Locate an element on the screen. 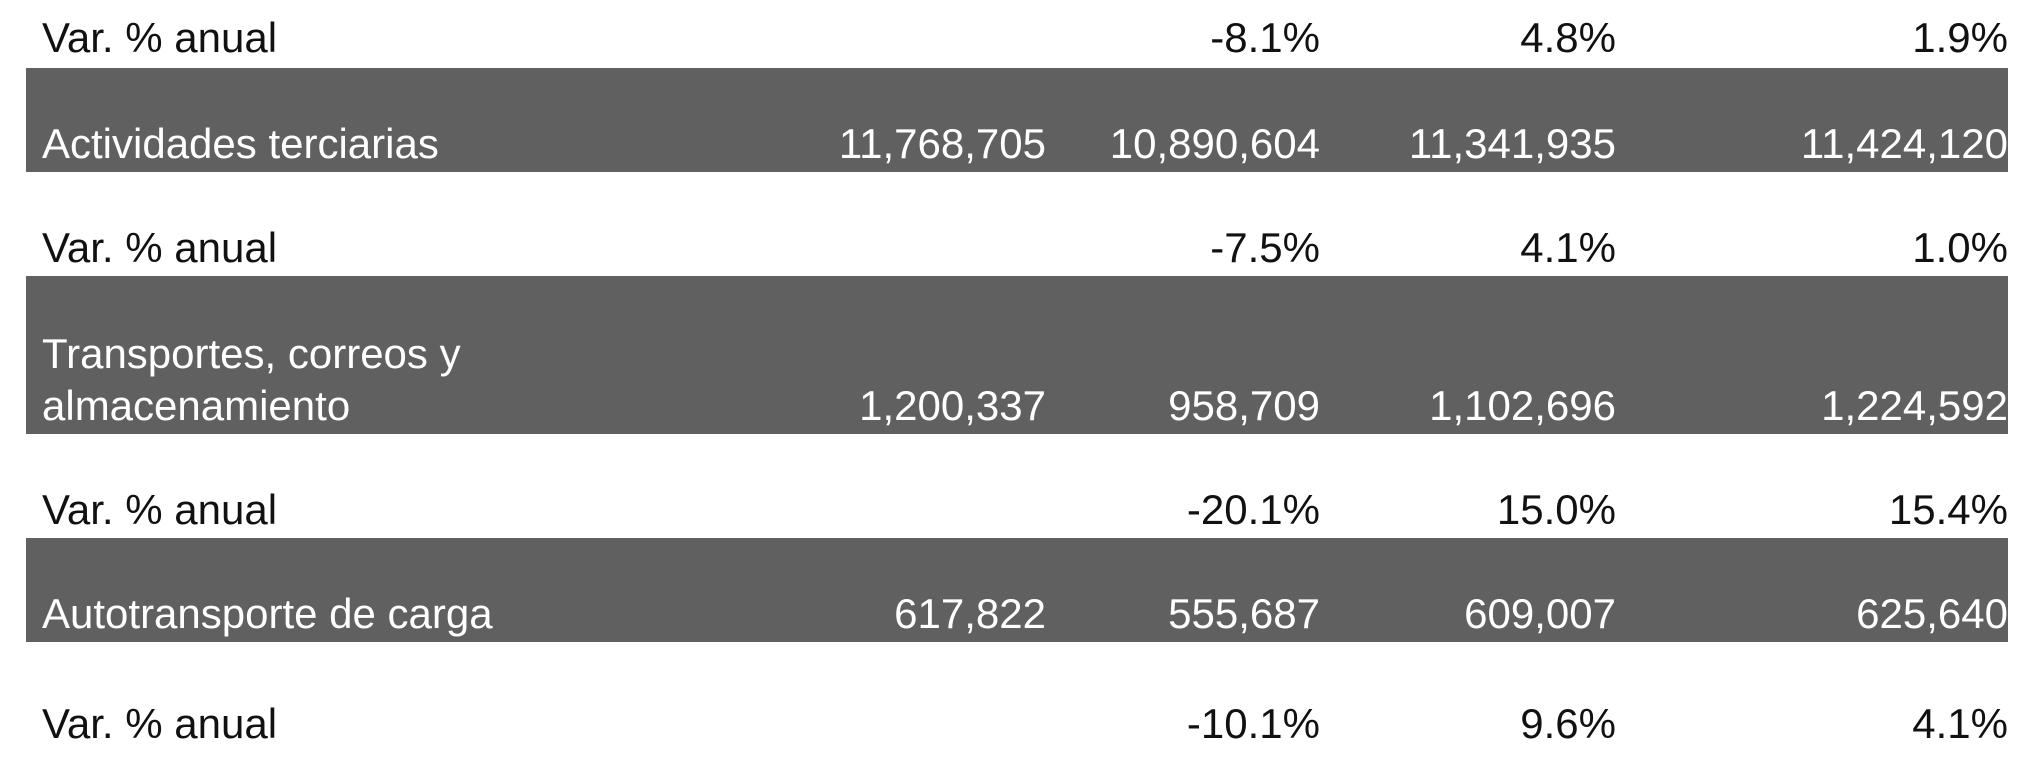 This screenshot has height=778, width=2030. value-cell-col-1: 617,822 is located at coordinates (970, 613).